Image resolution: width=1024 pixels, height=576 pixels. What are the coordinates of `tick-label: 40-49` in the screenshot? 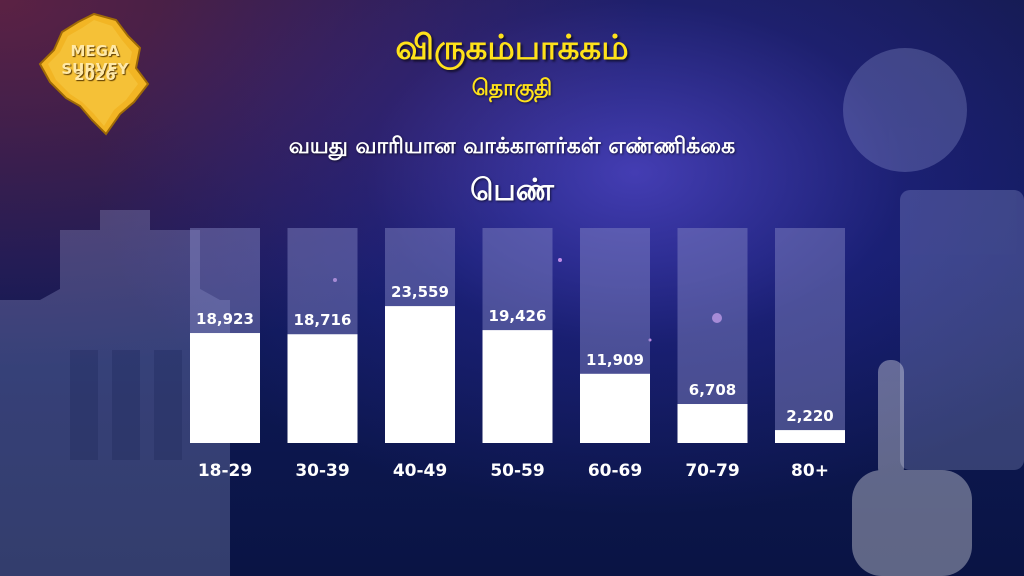 It's located at (420, 471).